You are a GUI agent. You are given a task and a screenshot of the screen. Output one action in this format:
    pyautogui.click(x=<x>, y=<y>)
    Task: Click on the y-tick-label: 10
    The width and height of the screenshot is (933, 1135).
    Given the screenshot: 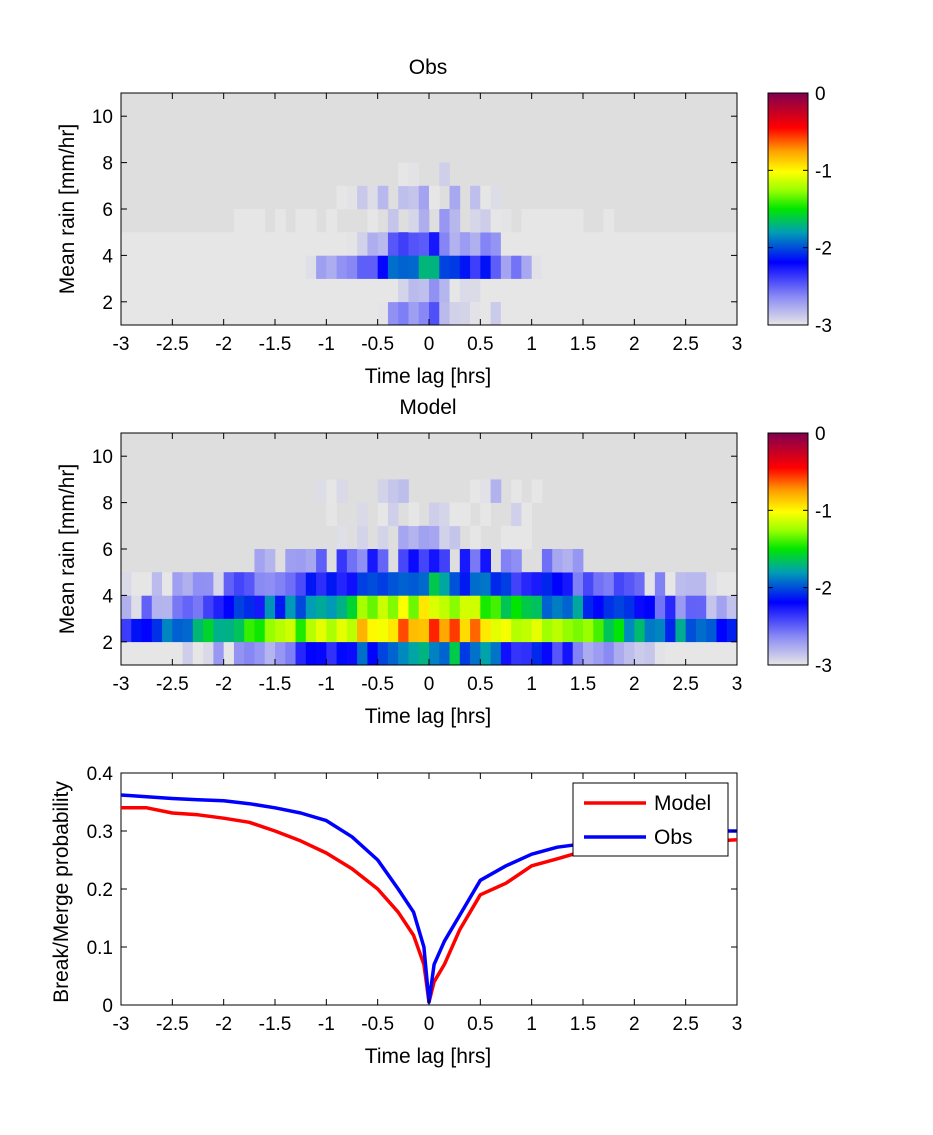 What is the action you would take?
    pyautogui.click(x=102, y=117)
    